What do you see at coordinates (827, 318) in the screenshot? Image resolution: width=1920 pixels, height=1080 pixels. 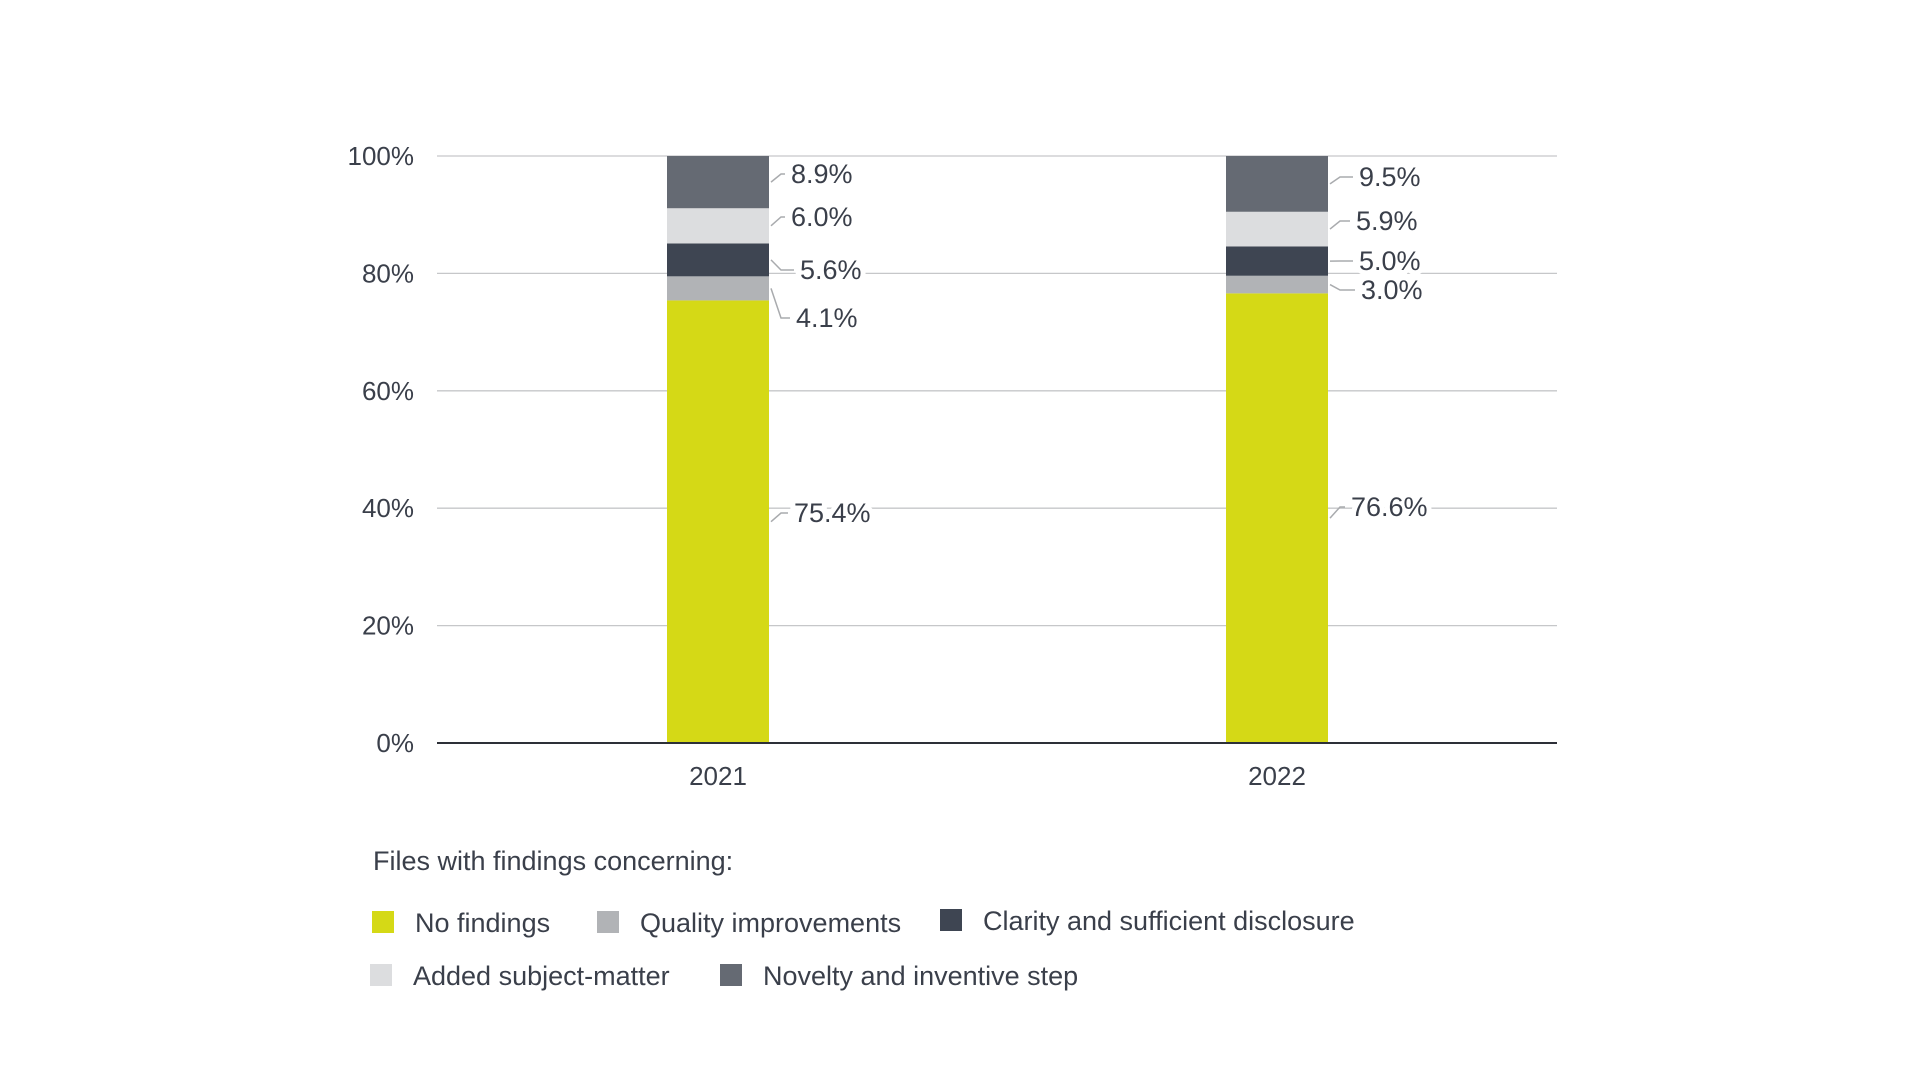 I see `data-label: 4.1%` at bounding box center [827, 318].